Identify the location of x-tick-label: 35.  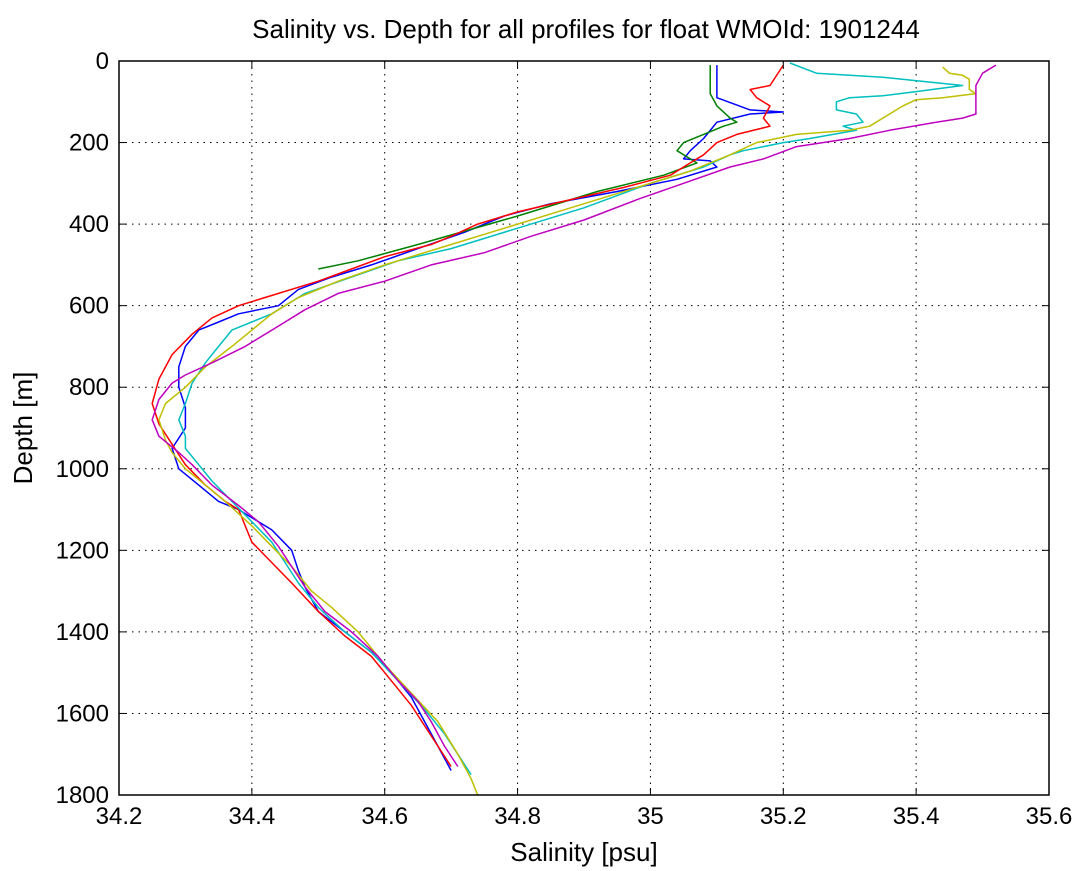
(650, 816).